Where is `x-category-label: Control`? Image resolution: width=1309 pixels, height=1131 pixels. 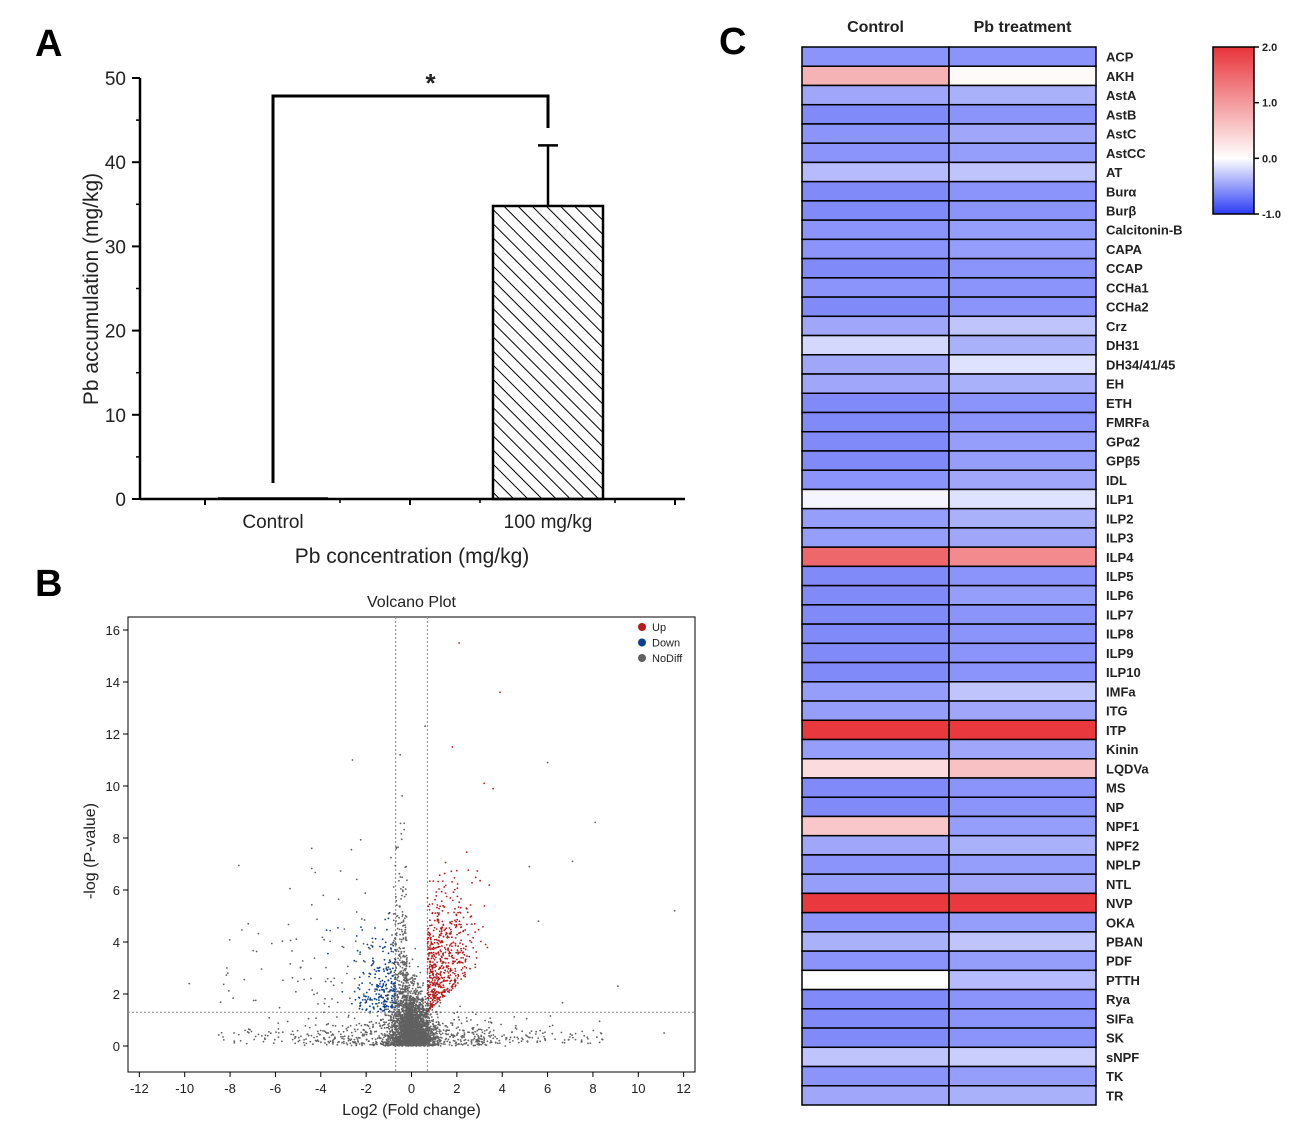
x-category-label: Control is located at coordinates (272, 522).